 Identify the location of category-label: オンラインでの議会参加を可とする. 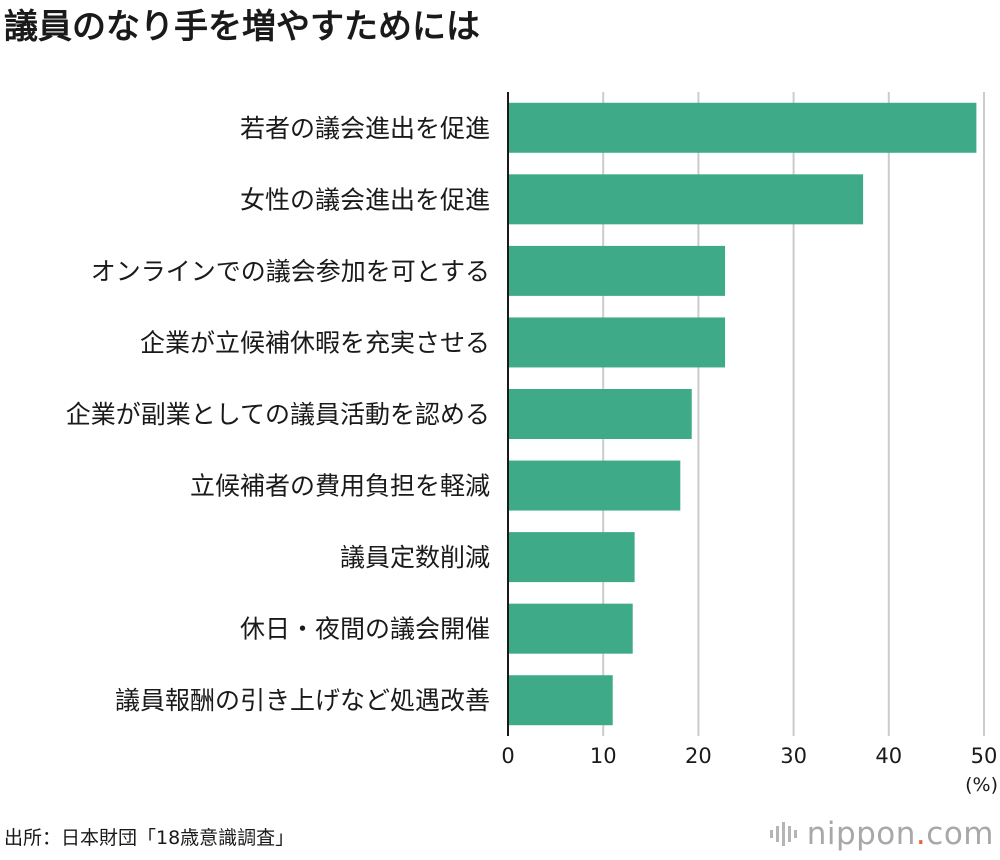
(290, 271).